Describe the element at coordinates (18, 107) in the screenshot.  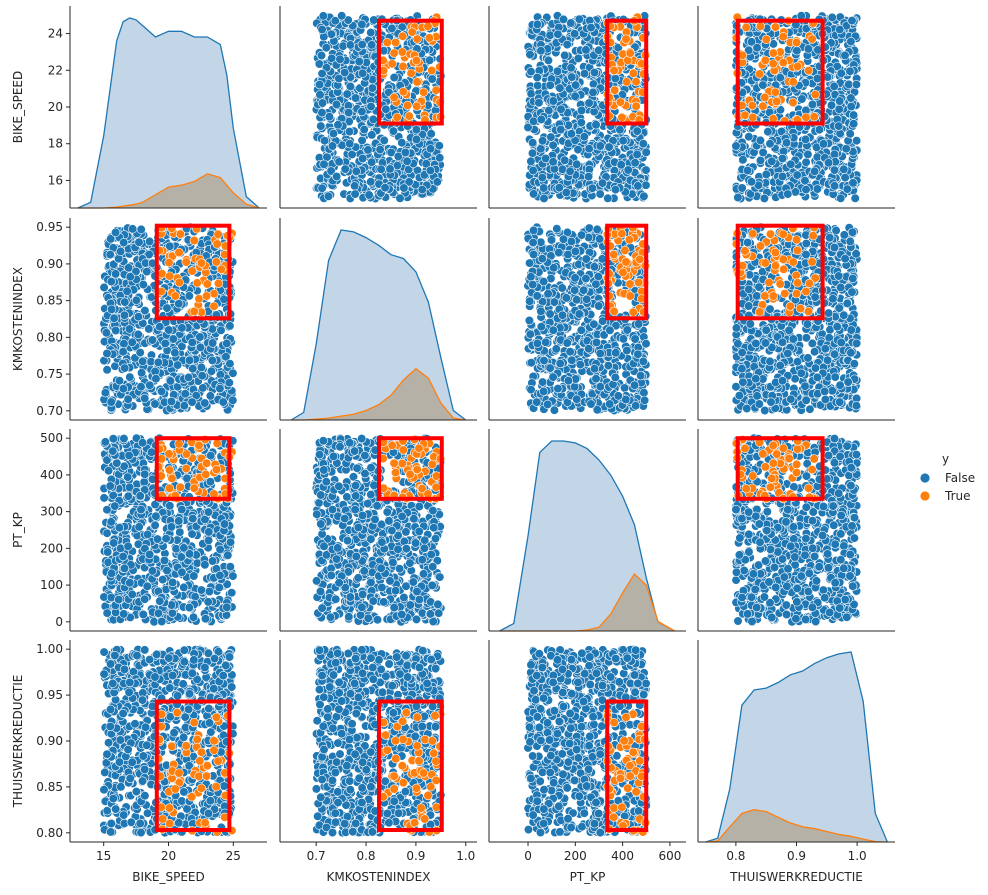
I see `y-axis-label: BIKE_SPEED` at that location.